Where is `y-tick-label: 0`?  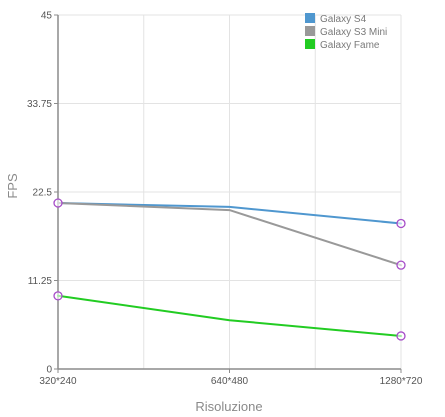
y-tick-label: 0 is located at coordinates (49, 370).